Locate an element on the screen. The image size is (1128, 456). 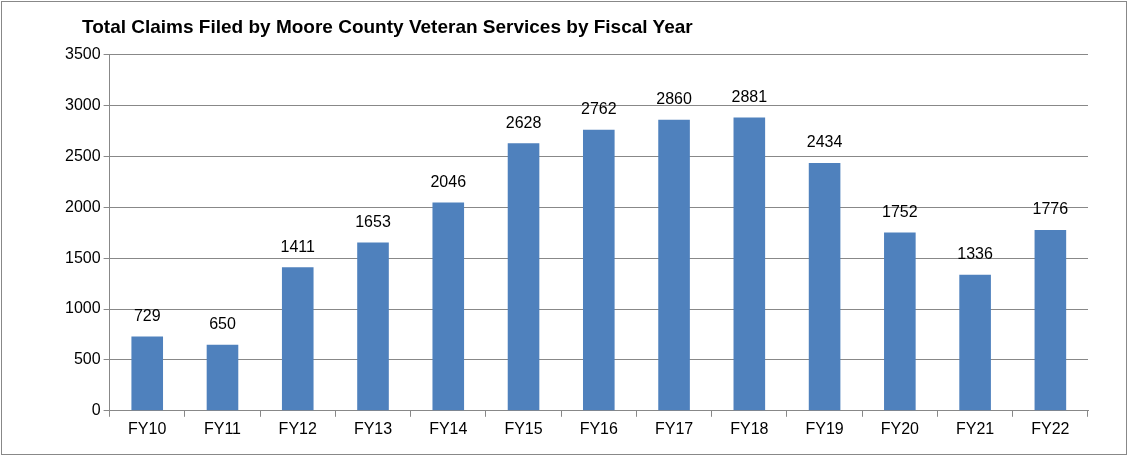
y-tick-label: 2000 is located at coordinates (83, 206).